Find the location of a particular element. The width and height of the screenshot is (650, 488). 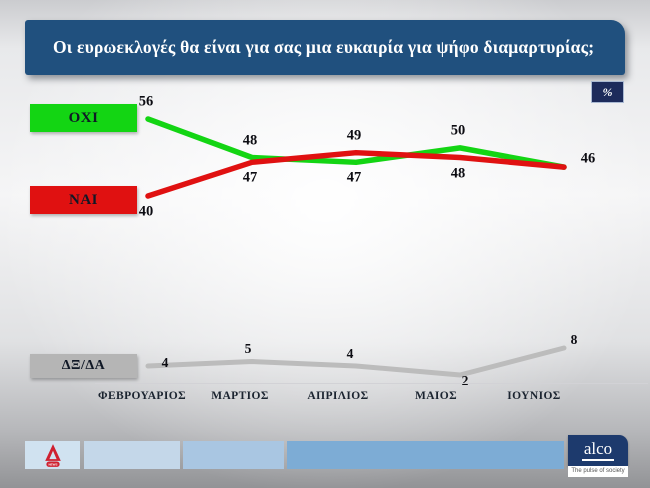

footer-segment-alpha-news: NEWS is located at coordinates (52, 455).